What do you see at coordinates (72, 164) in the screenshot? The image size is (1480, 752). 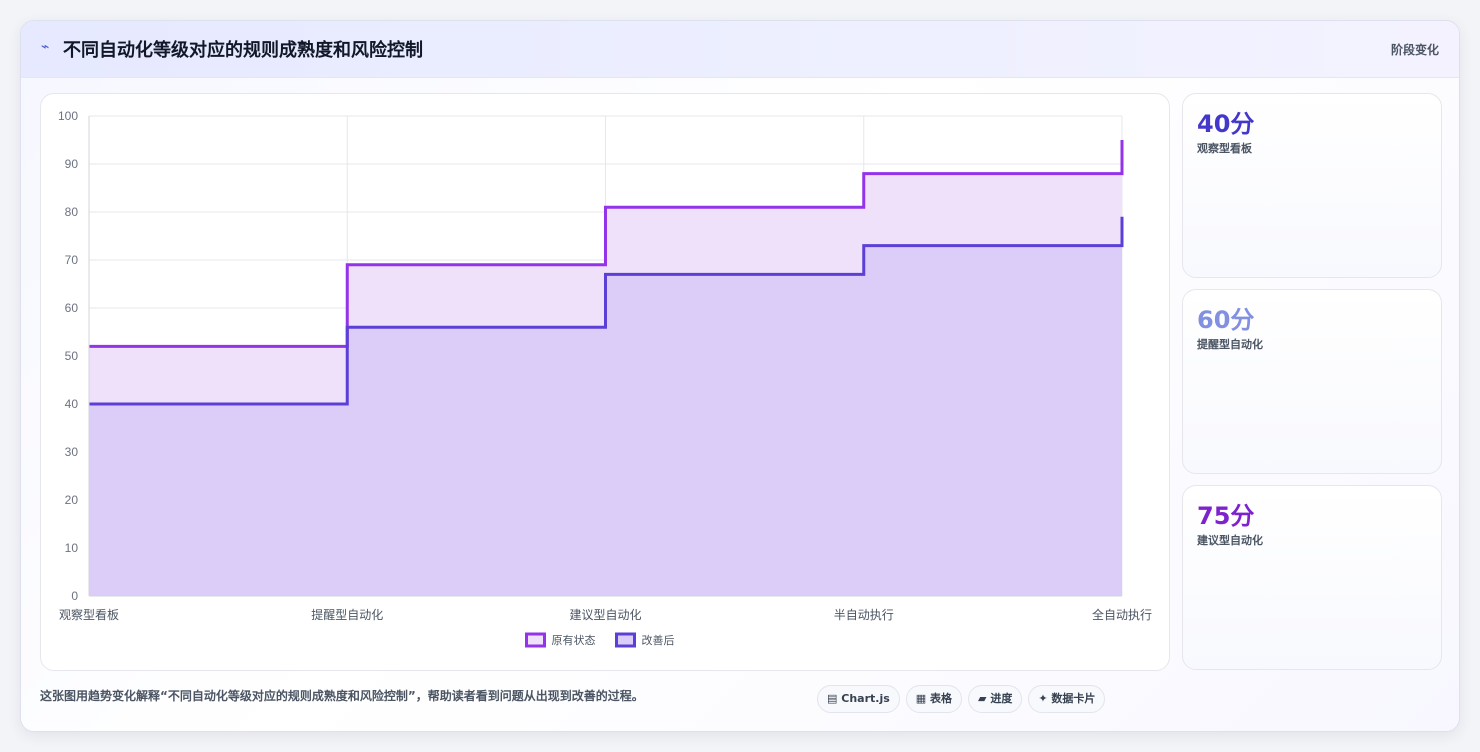 I see `y-tick-label: 90` at bounding box center [72, 164].